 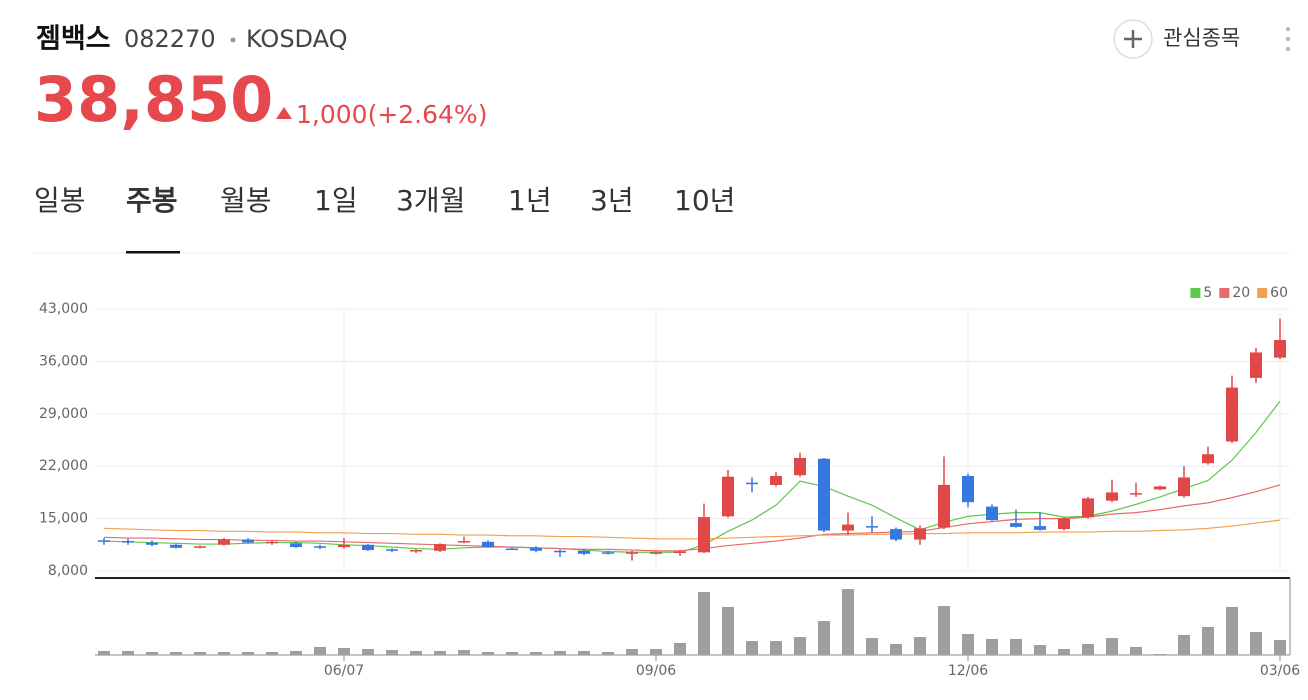 What do you see at coordinates (63, 466) in the screenshot?
I see `y-tick-label: 22,000` at bounding box center [63, 466].